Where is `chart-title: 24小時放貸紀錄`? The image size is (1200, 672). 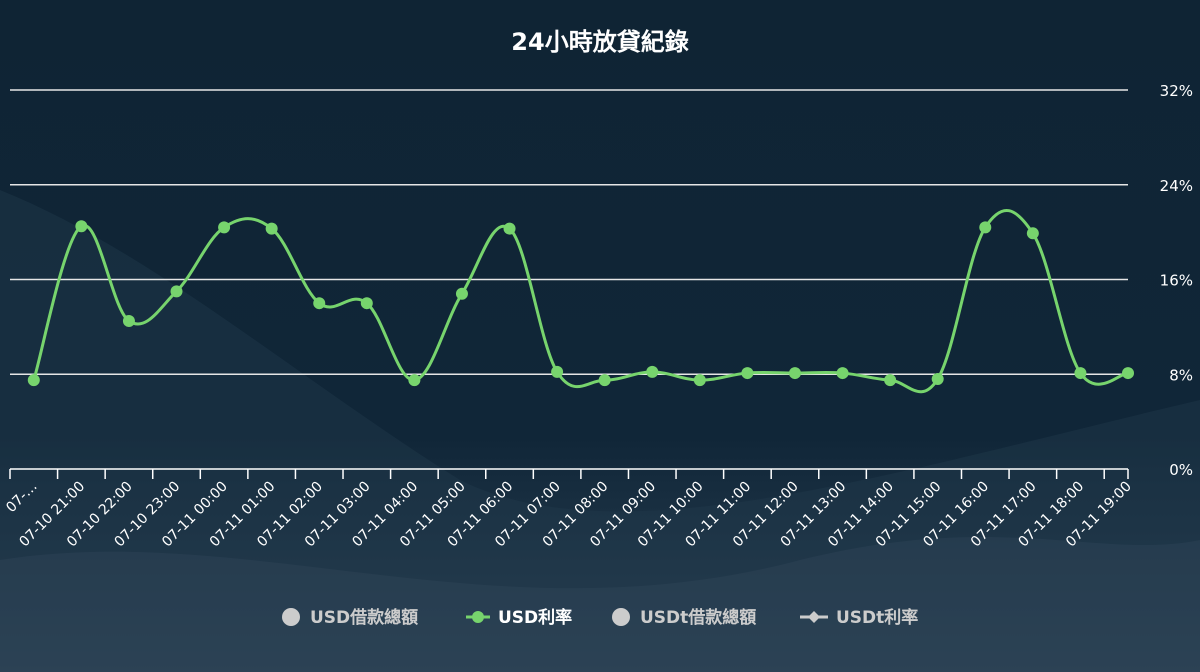
chart-title: 24小時放貸紀錄 is located at coordinates (599, 42).